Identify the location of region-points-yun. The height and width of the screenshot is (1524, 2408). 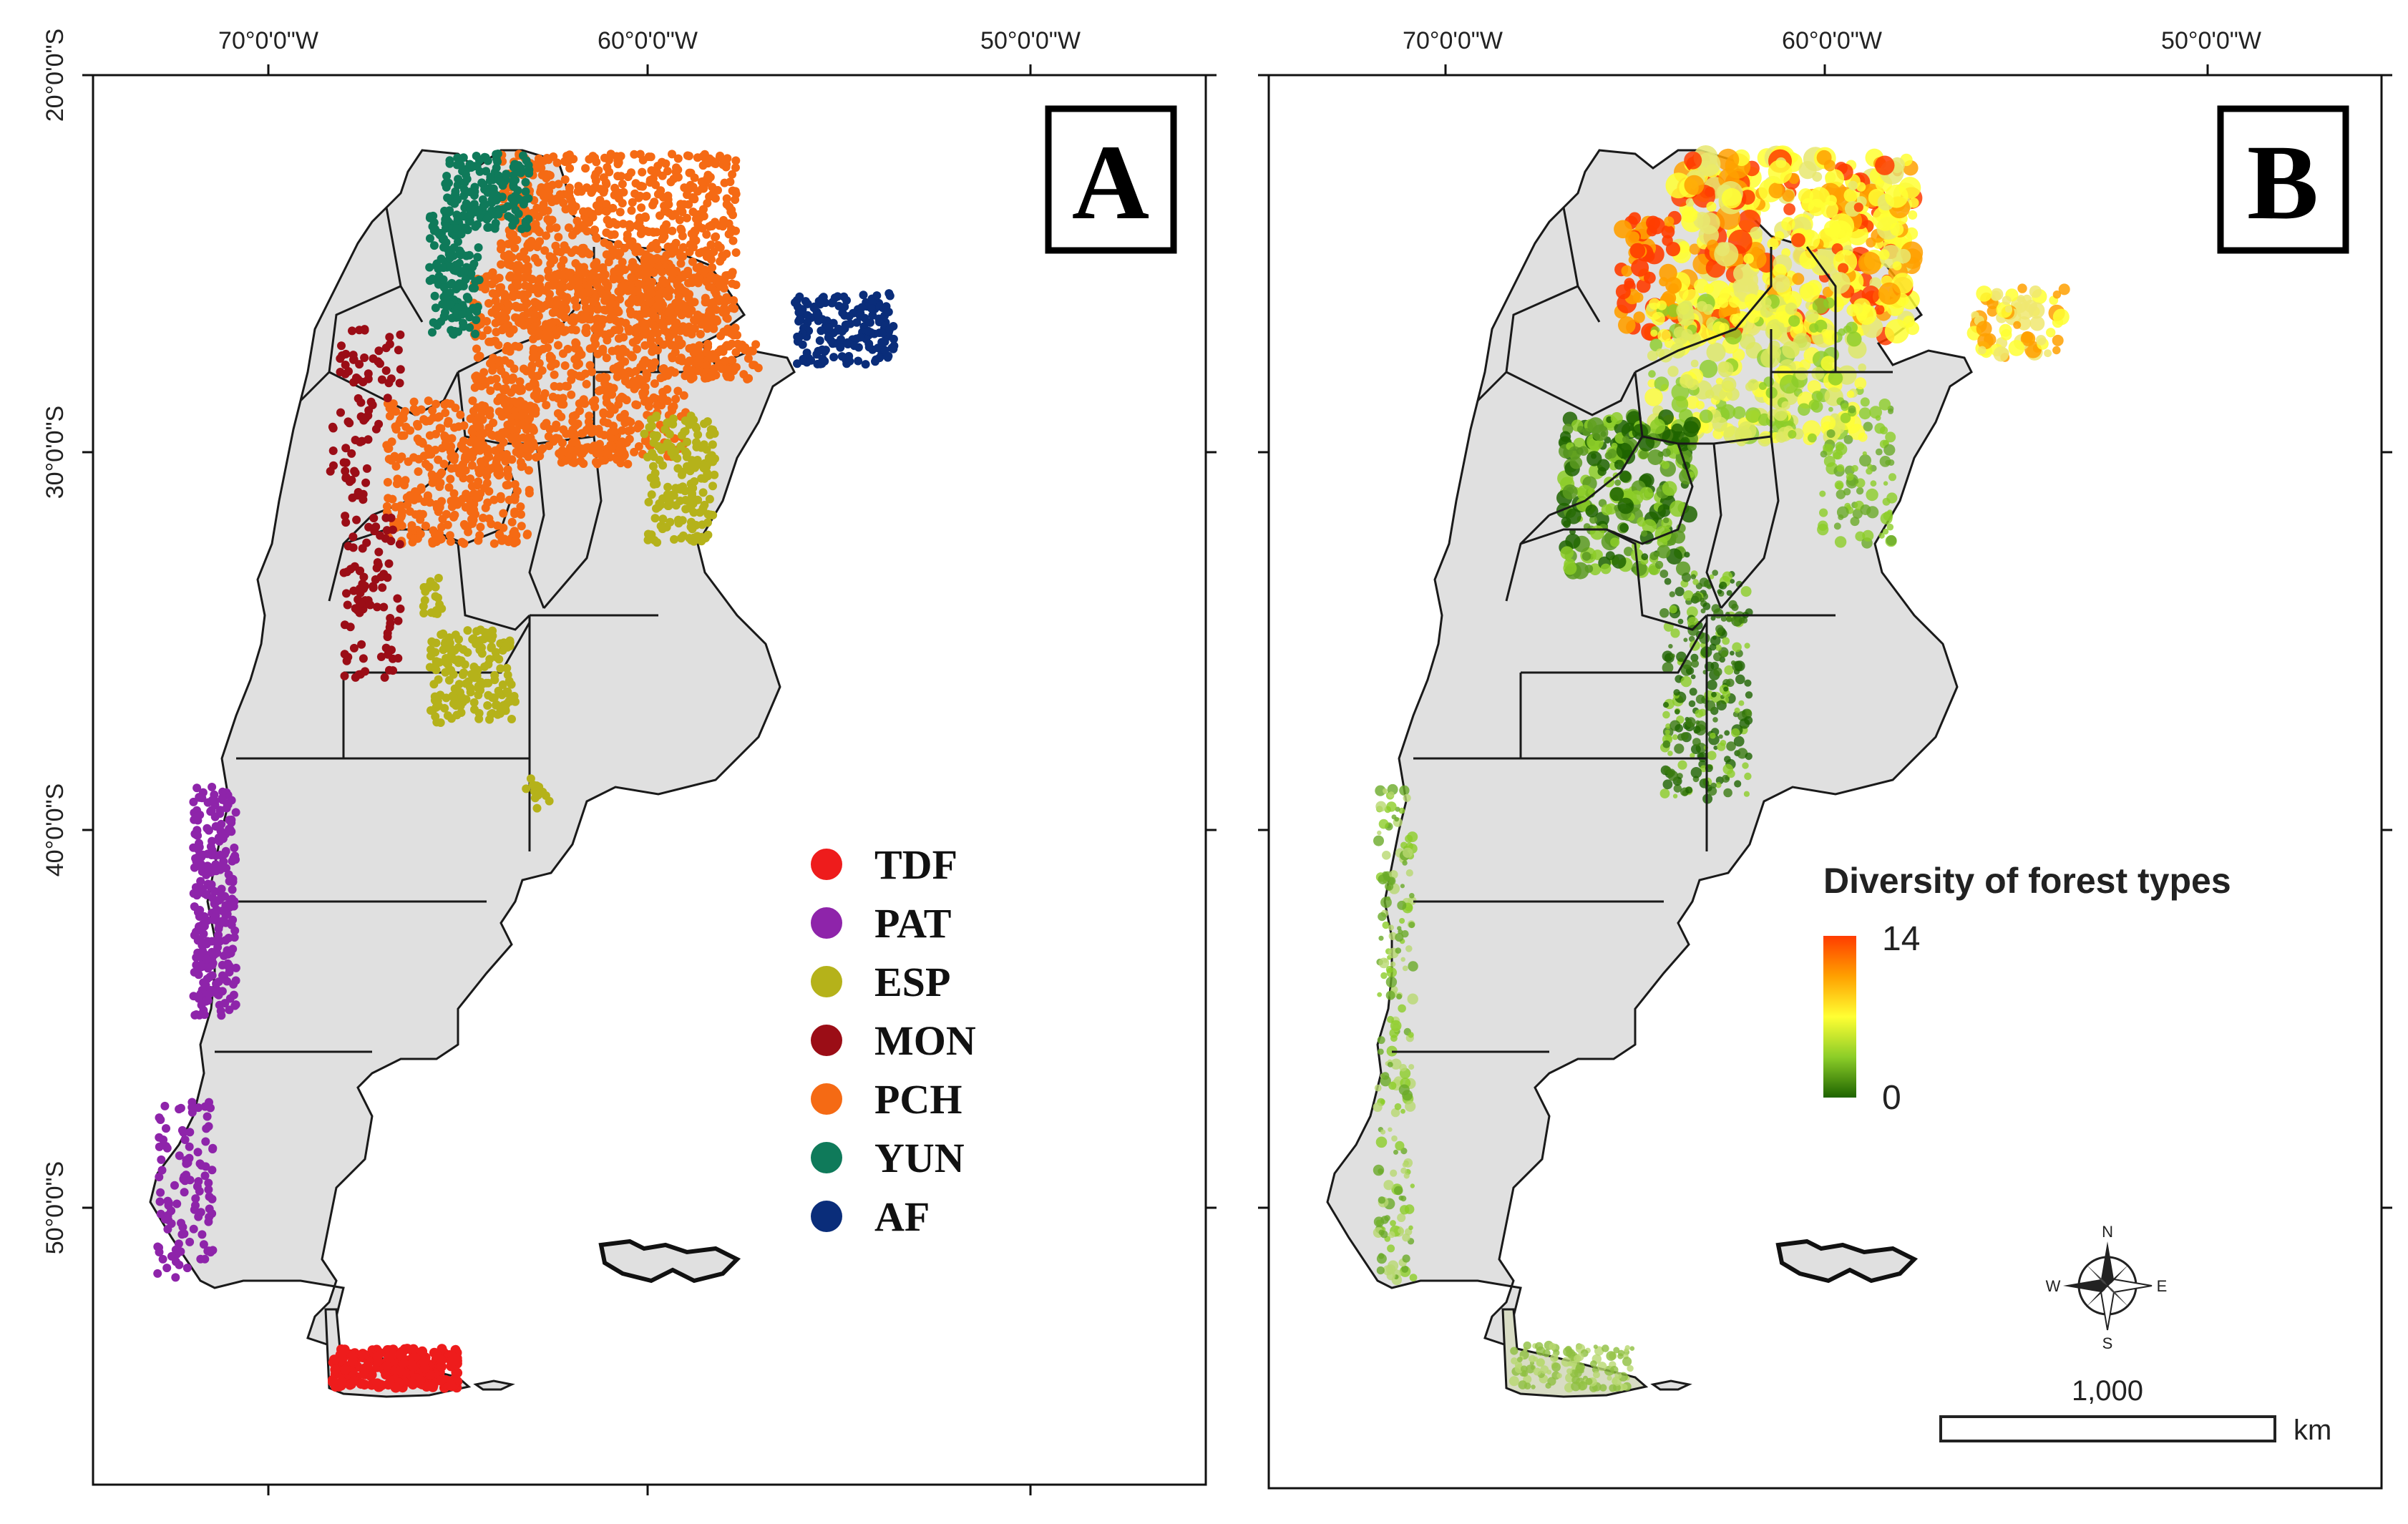
(479, 245).